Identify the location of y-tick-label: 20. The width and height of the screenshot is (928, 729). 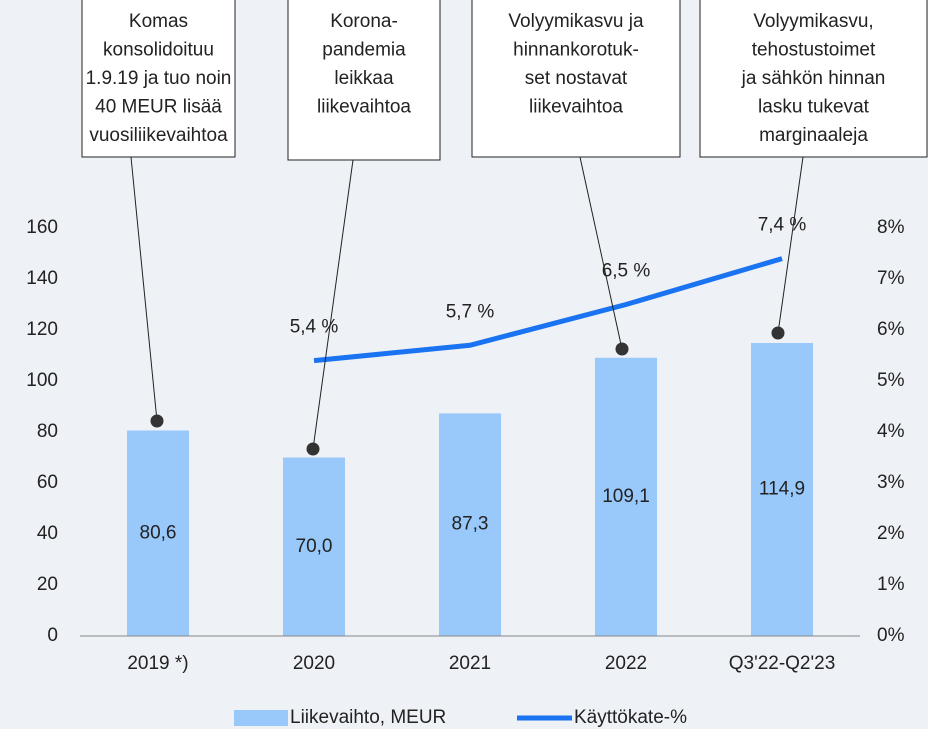
(47, 584).